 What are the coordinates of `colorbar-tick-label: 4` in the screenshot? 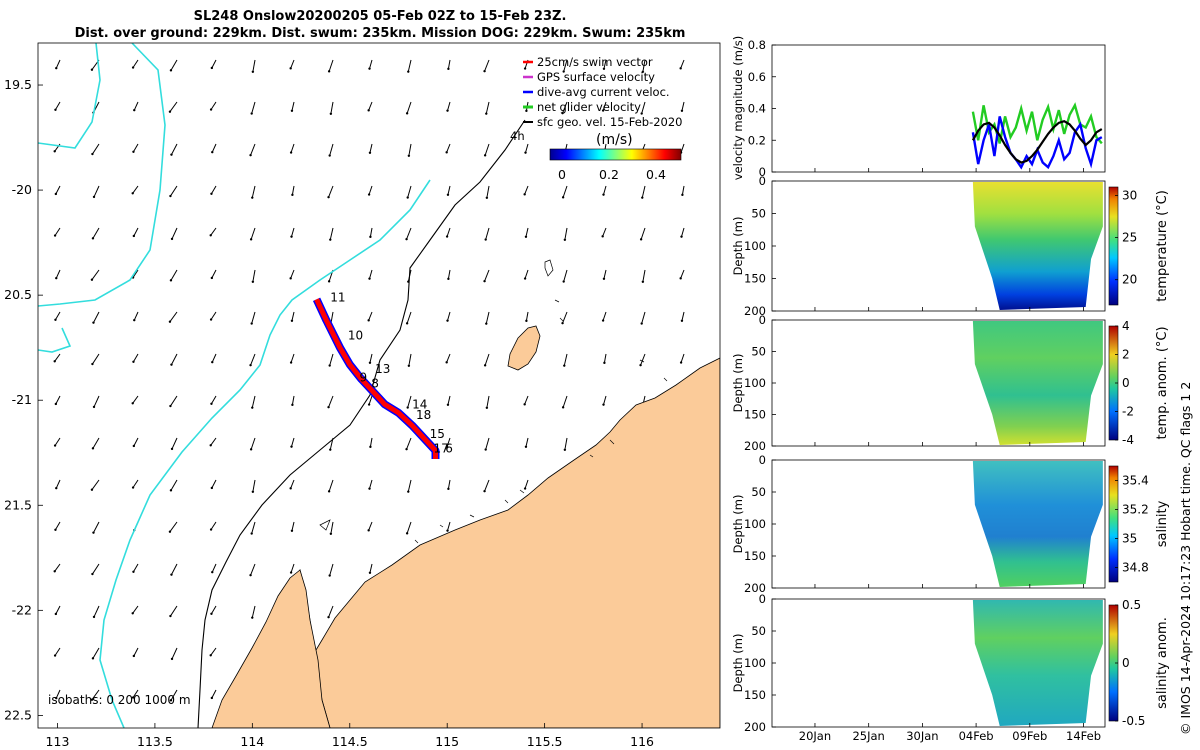 It's located at (1126, 326).